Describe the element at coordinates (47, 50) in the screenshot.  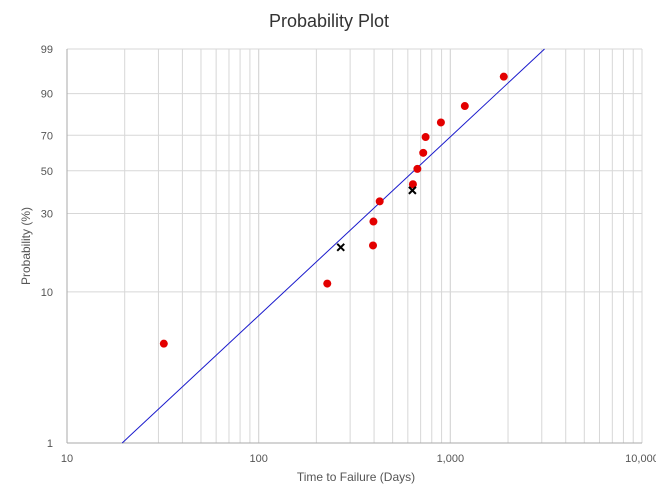
I see `y-tick-label: 99` at that location.